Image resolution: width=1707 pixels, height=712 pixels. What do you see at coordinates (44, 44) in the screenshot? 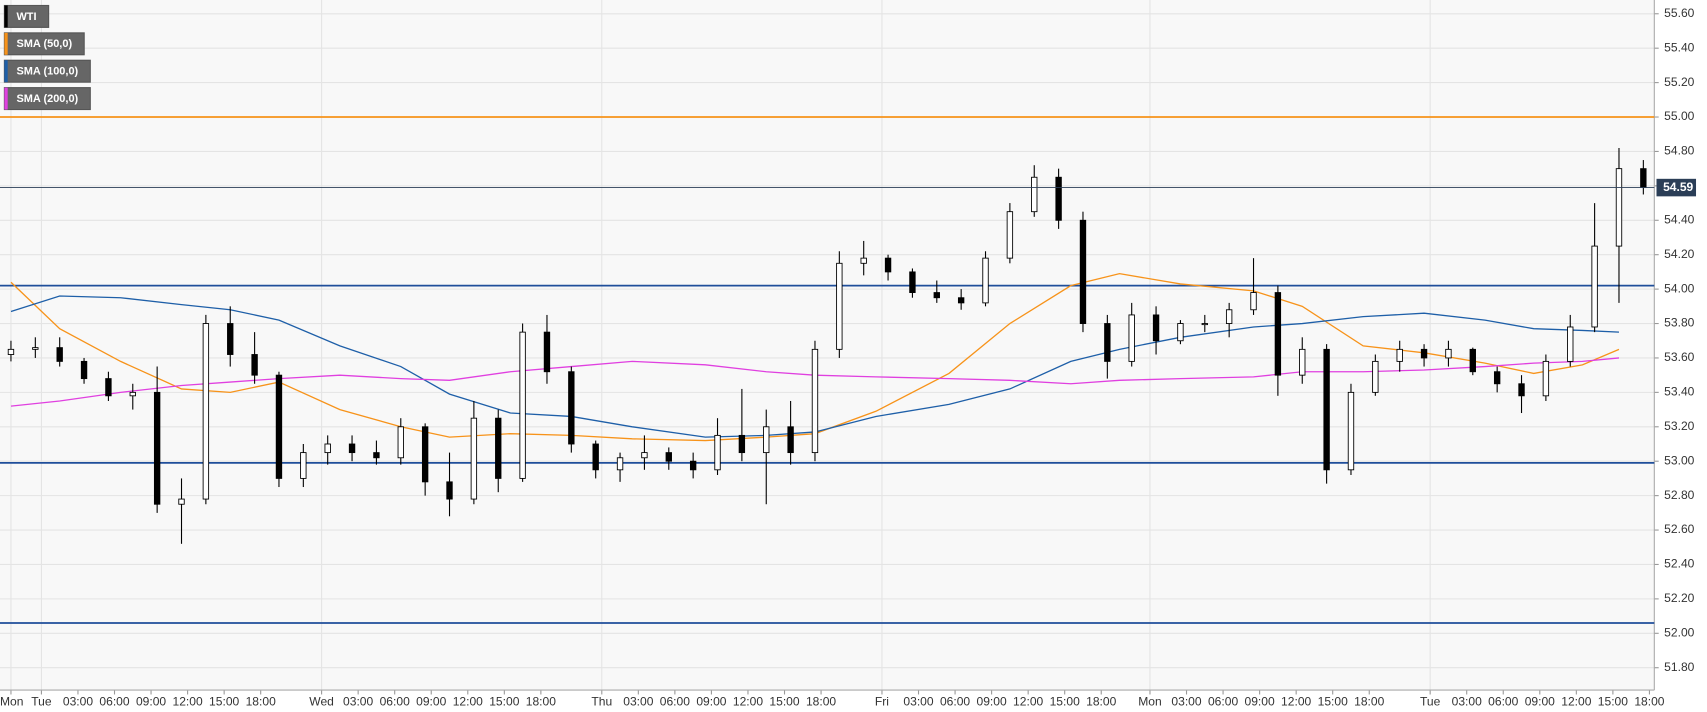
I see `legend-label: SMA (50,0)` at bounding box center [44, 44].